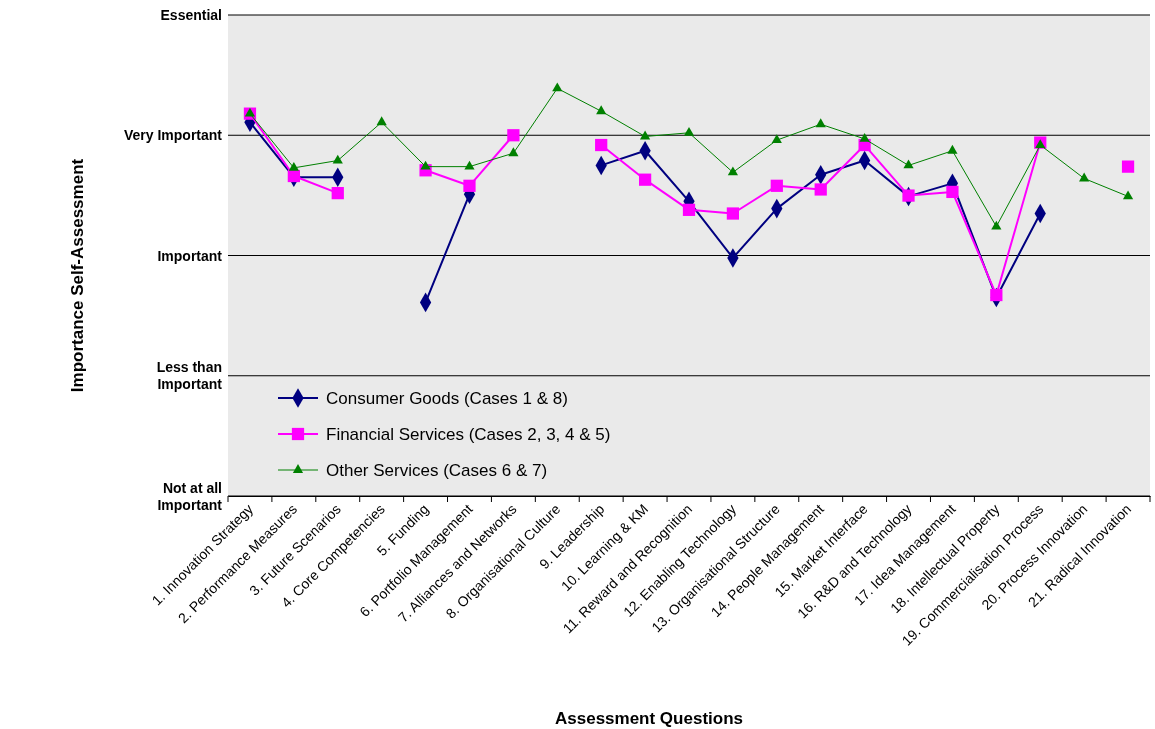 The height and width of the screenshot is (729, 1155). Describe the element at coordinates (437, 470) in the screenshot. I see `legend-label: Other Services (Cases 6 & 7)` at that location.